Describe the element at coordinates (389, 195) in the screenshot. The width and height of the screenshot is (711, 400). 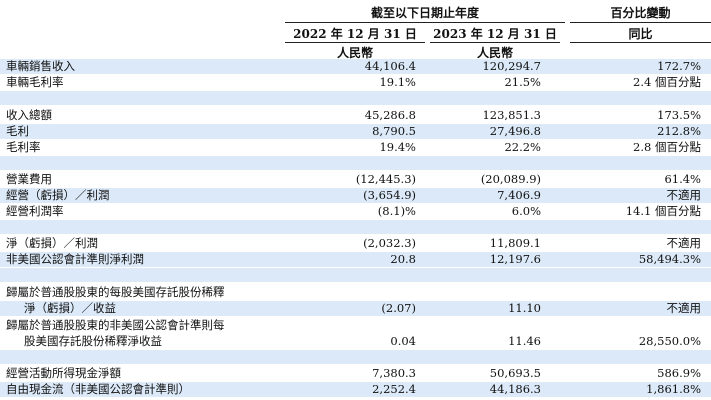
I see `value-2022: (3,654.9)` at that location.